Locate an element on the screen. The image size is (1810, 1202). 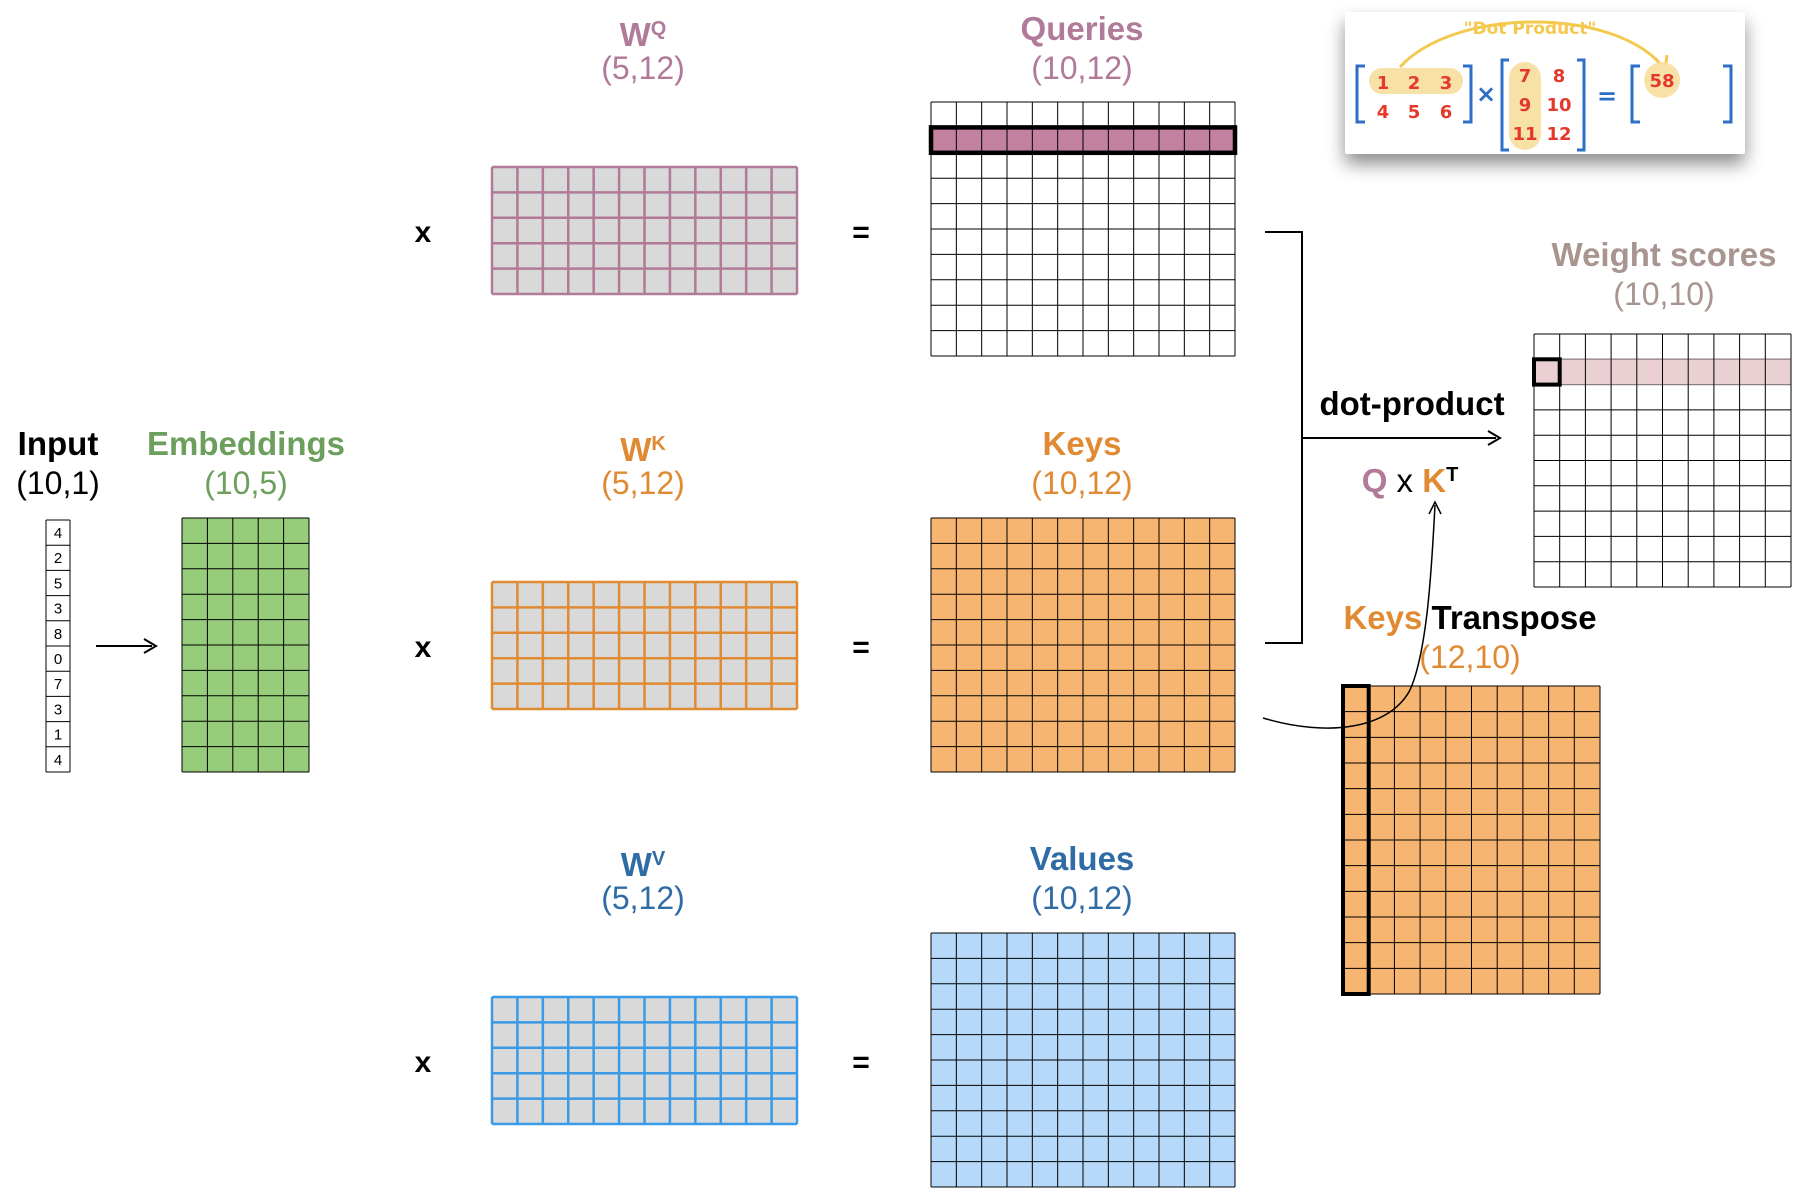
input-value: 2 is located at coordinates (58, 558).